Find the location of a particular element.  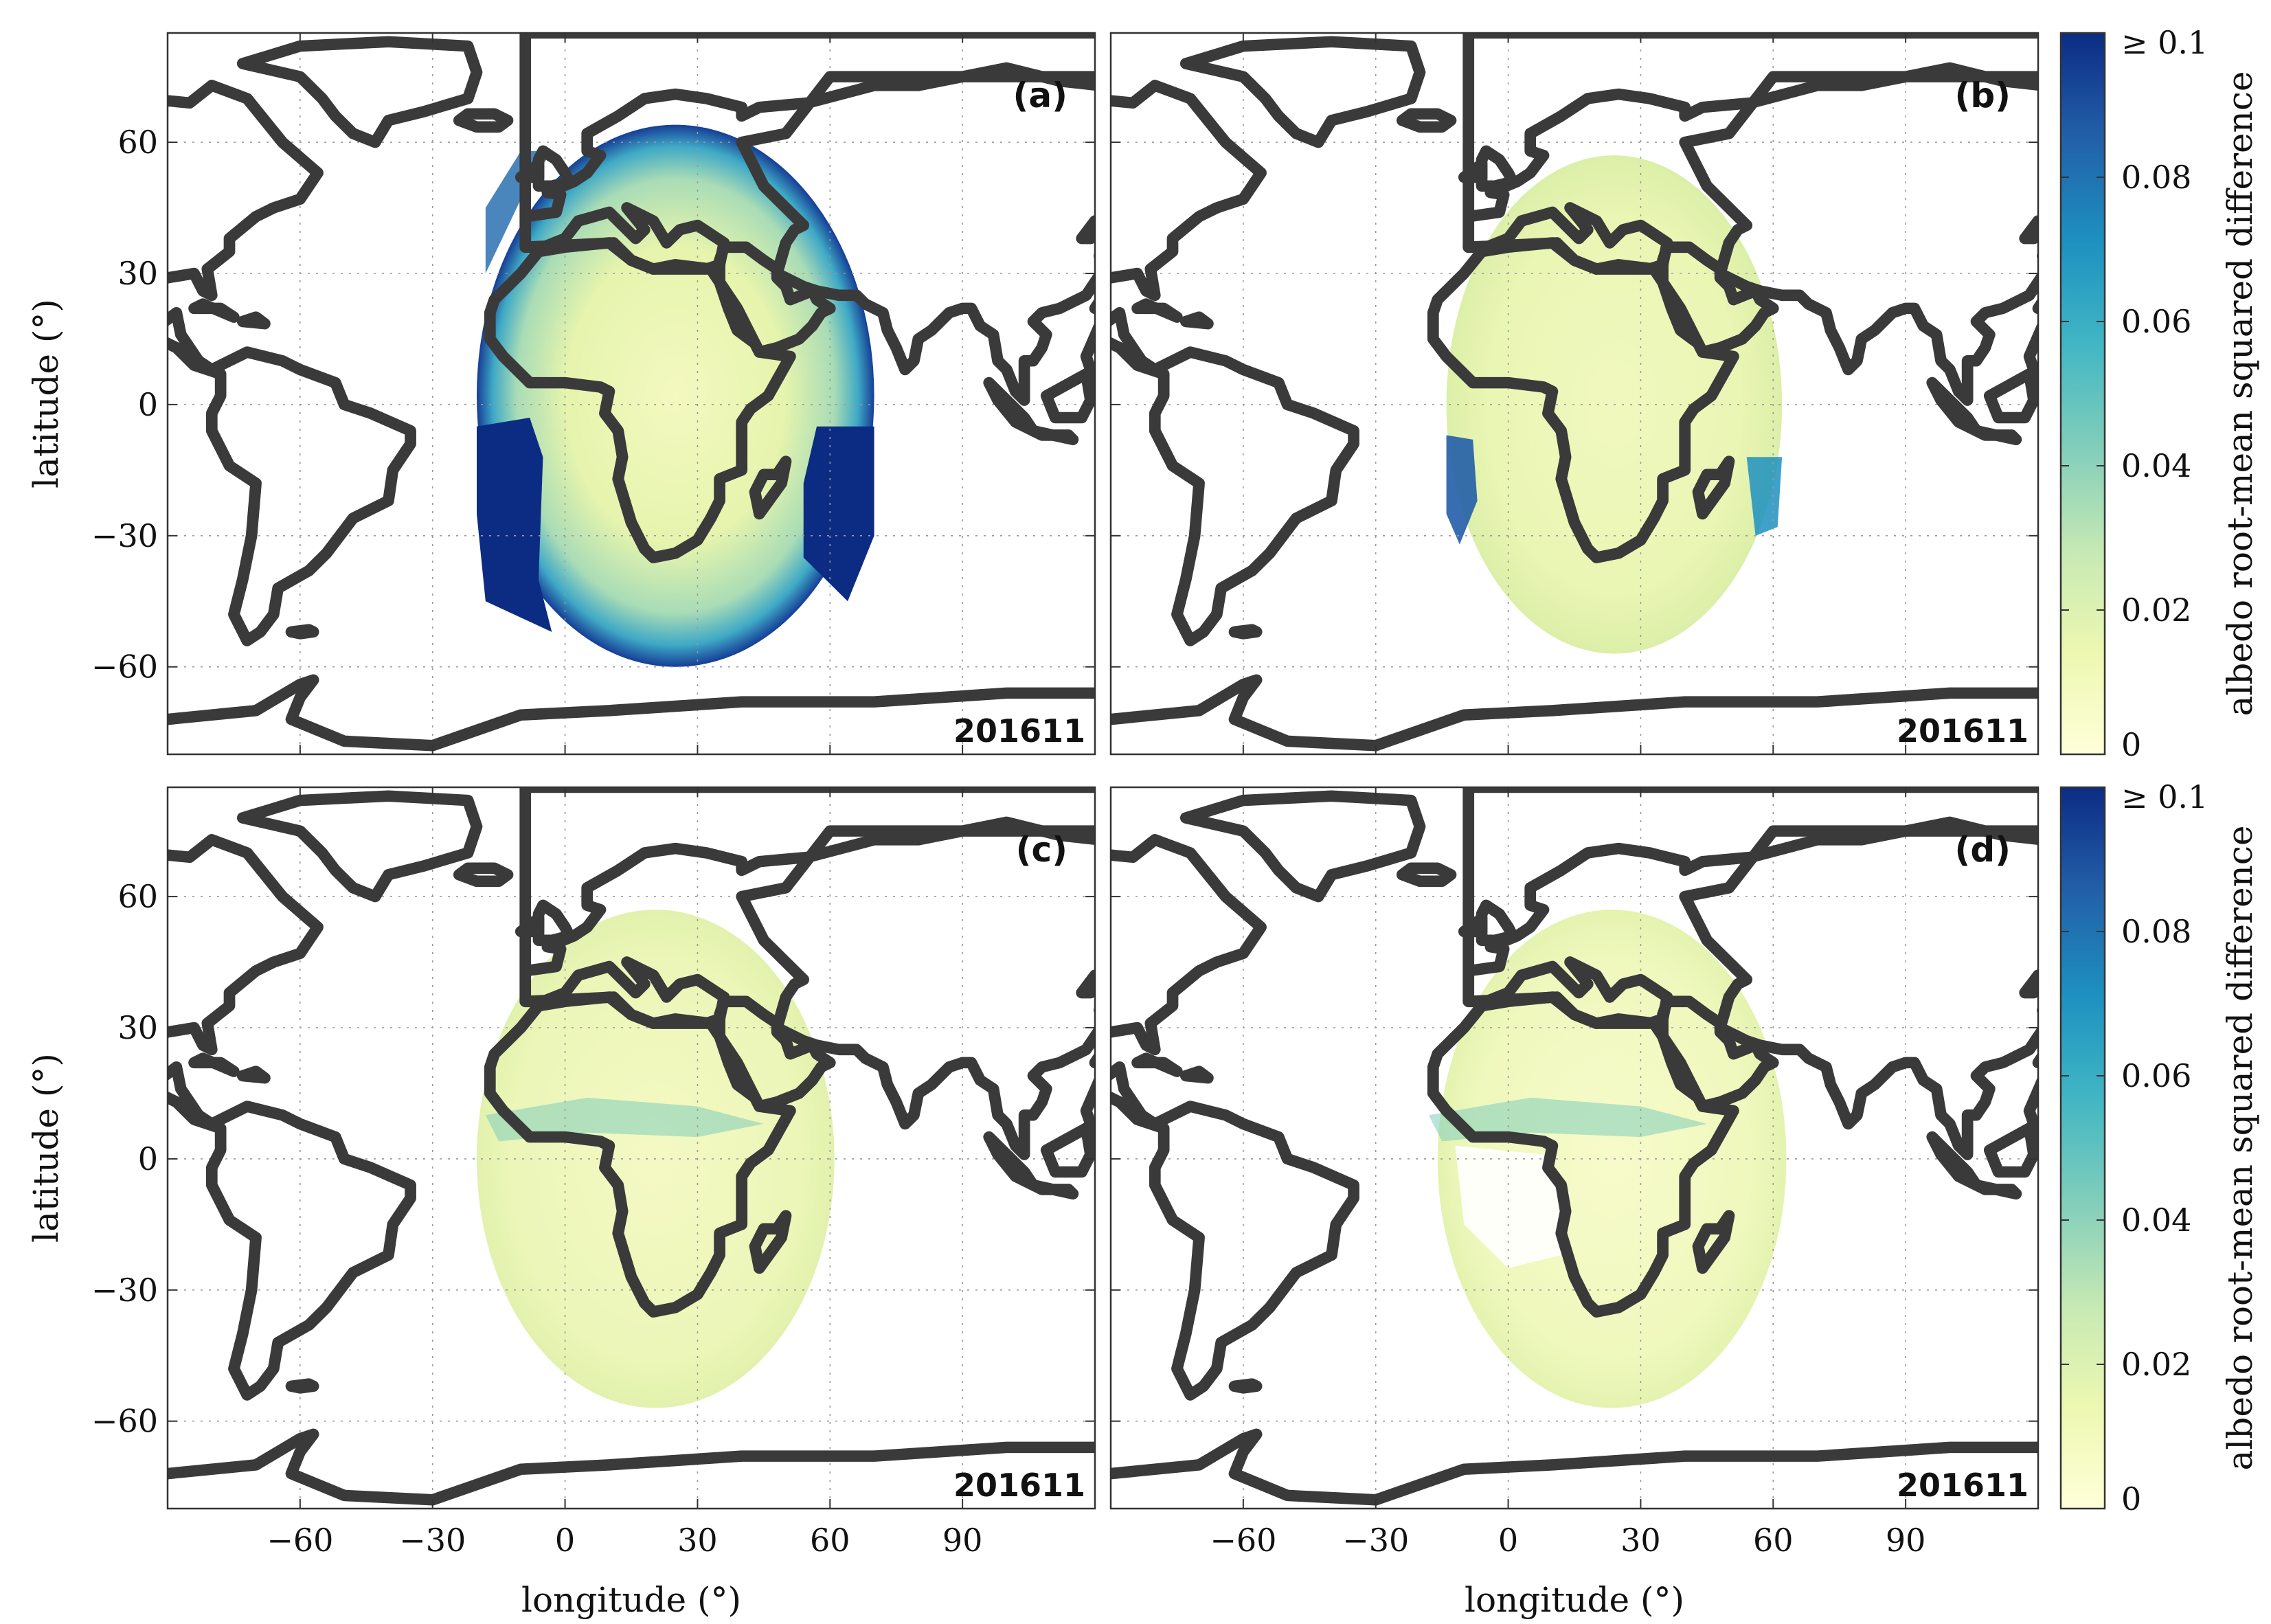

panel-tag: (b) is located at coordinates (1983, 95).